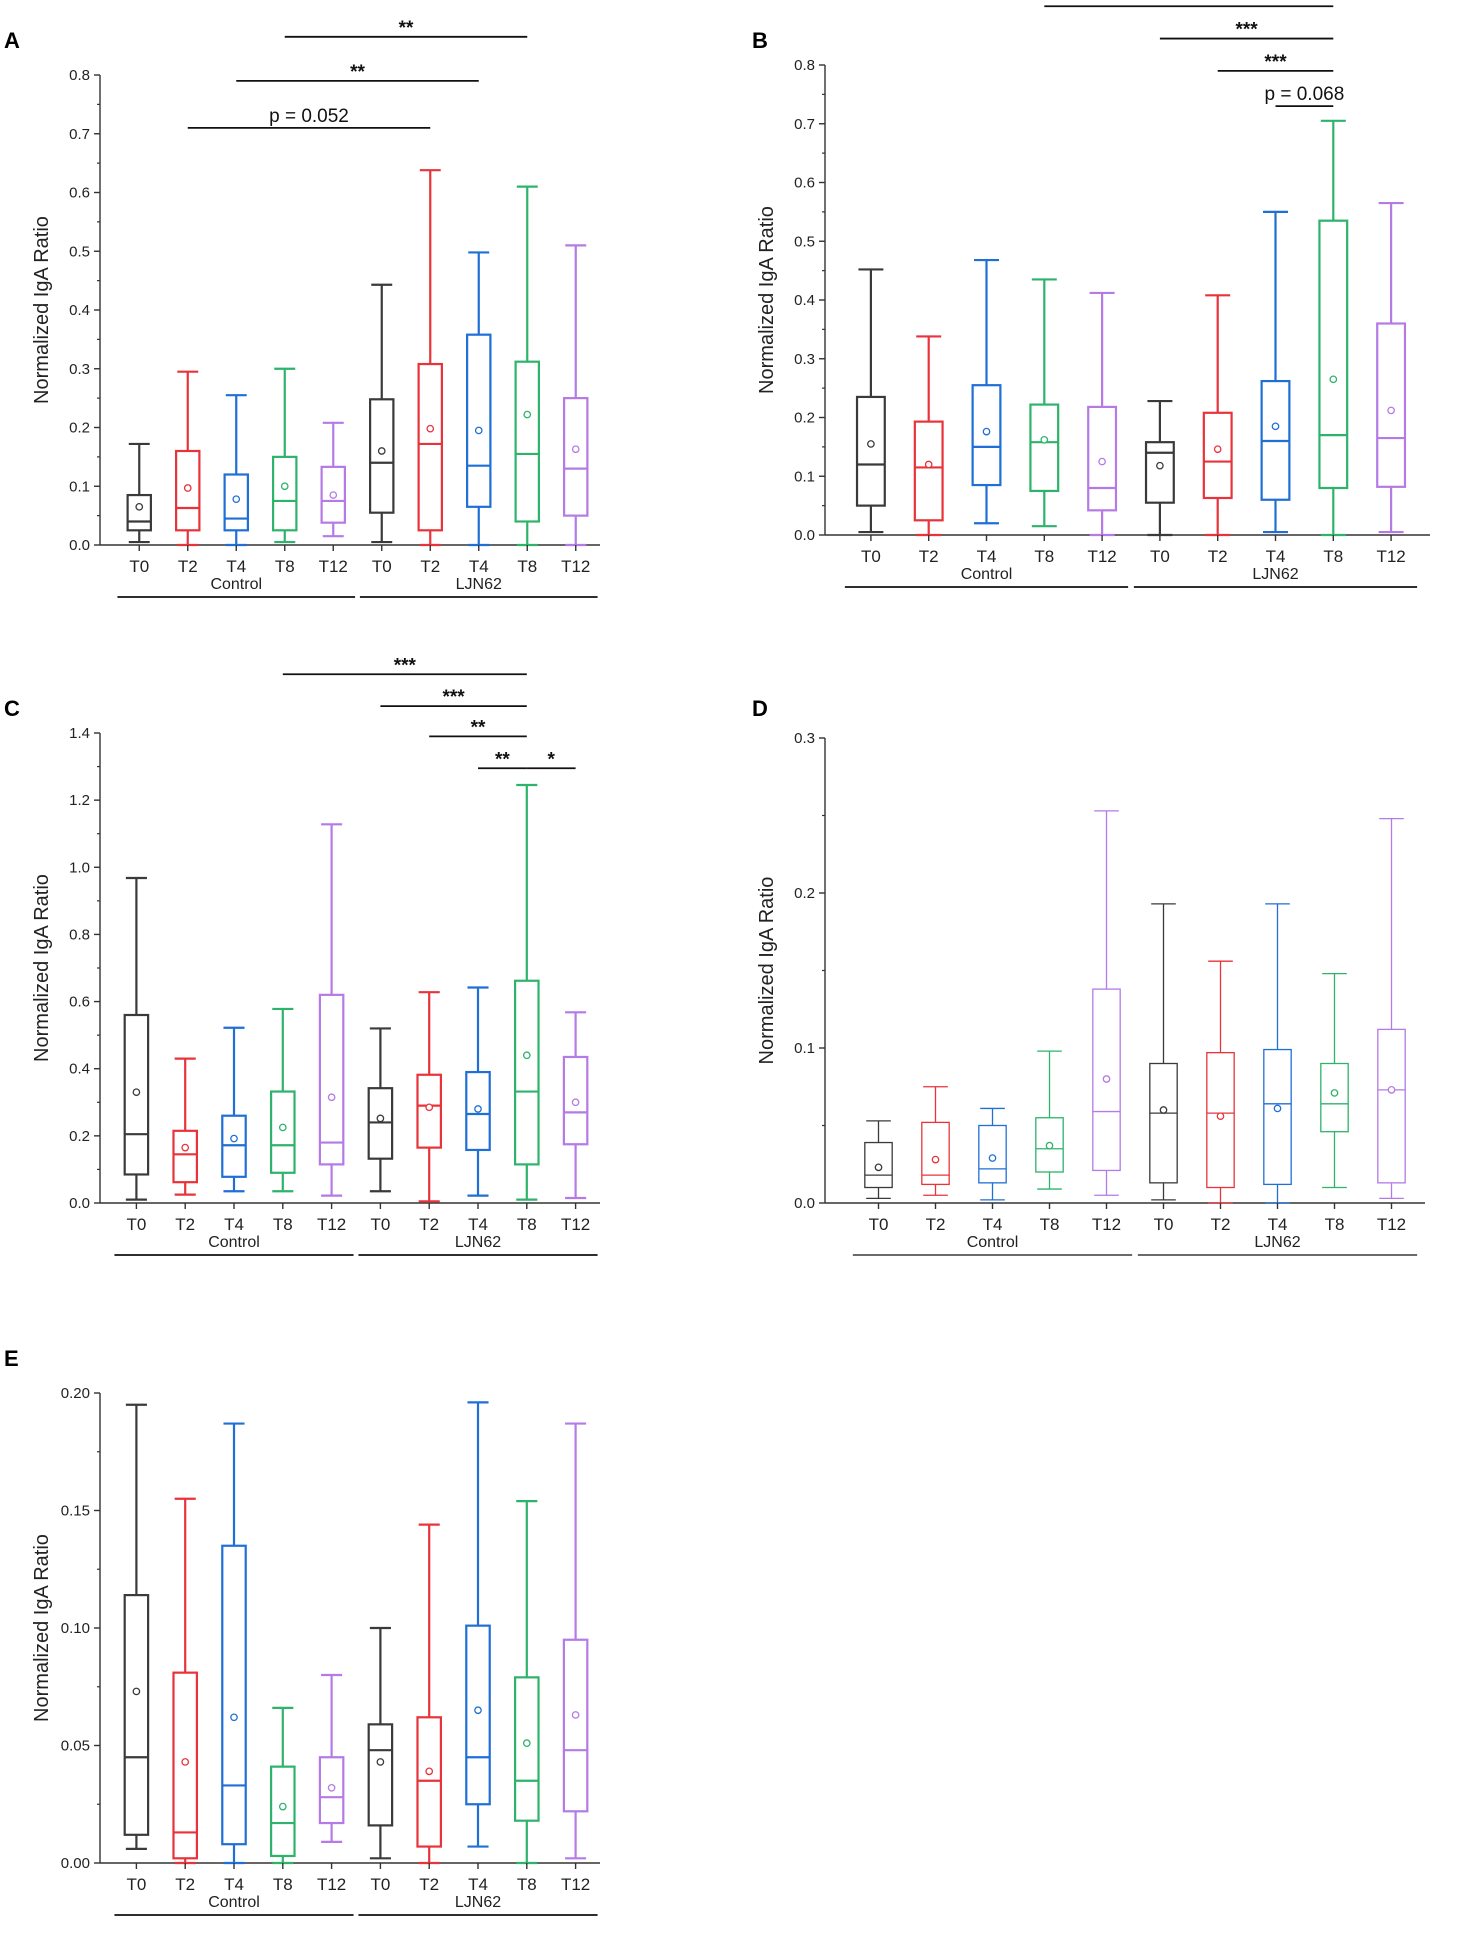 This screenshot has height=1936, width=1457. Describe the element at coordinates (479, 584) in the screenshot. I see `group-label-ljn62: LJN62` at that location.